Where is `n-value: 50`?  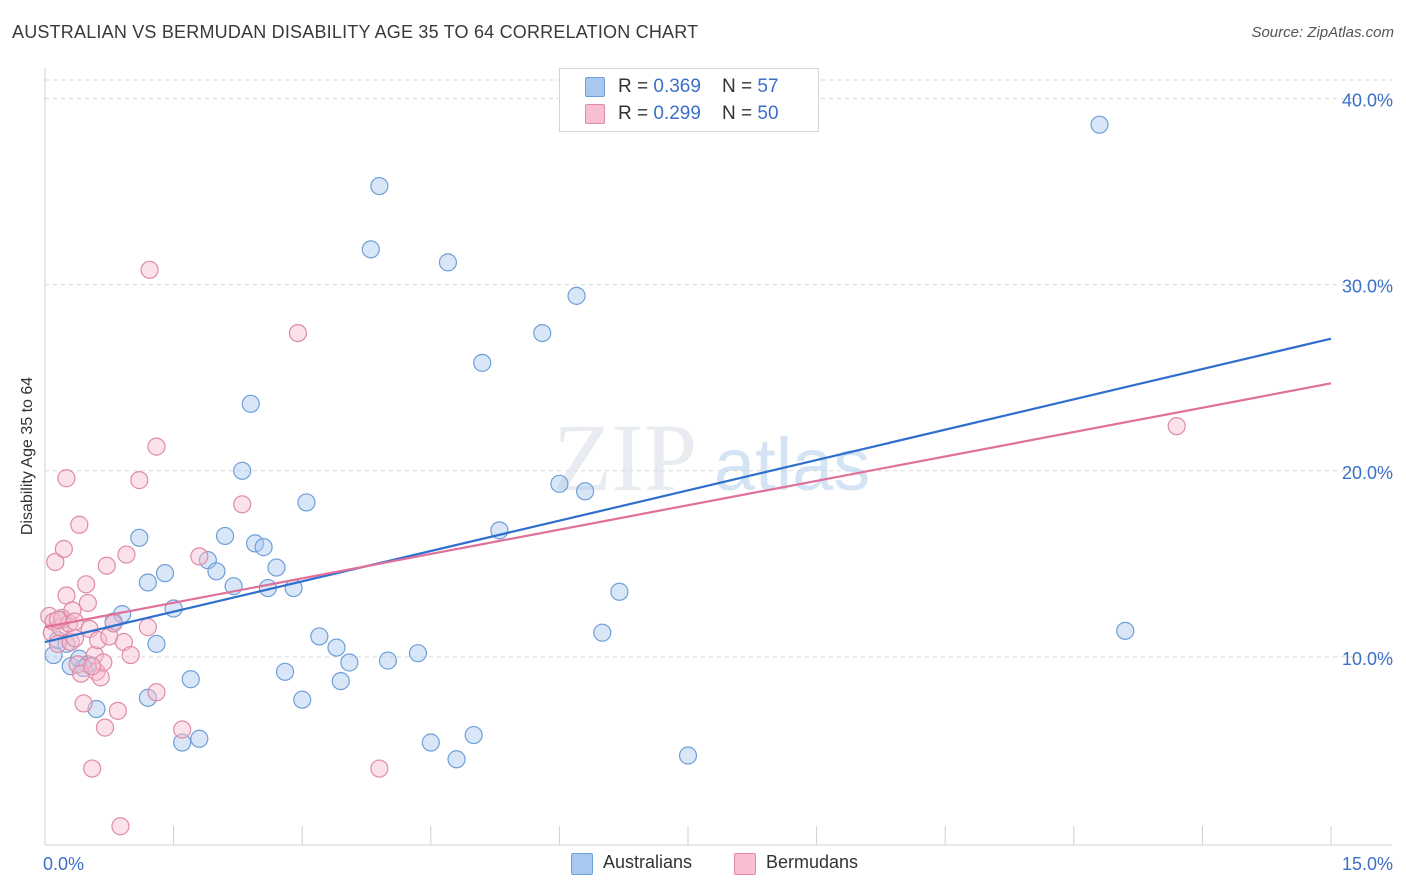
n-value: 50 is located at coordinates (768, 113).